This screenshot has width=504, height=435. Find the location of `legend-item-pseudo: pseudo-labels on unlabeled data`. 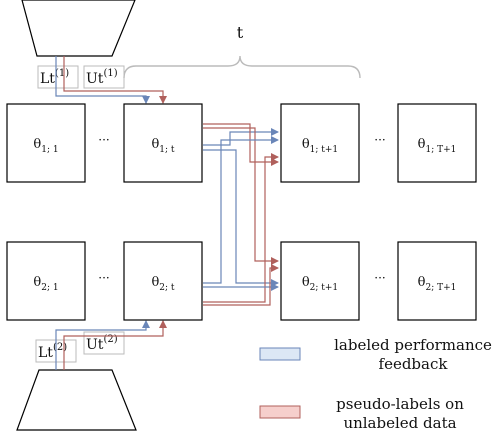

legend-item-pseudo: pseudo-labels on unlabeled data is located at coordinates (362, 413).